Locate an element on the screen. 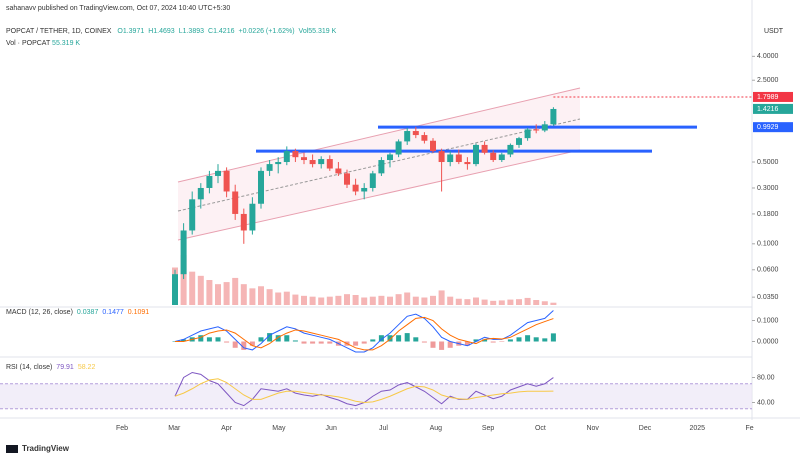  ohlc-value: O1.3971 is located at coordinates (130, 31).